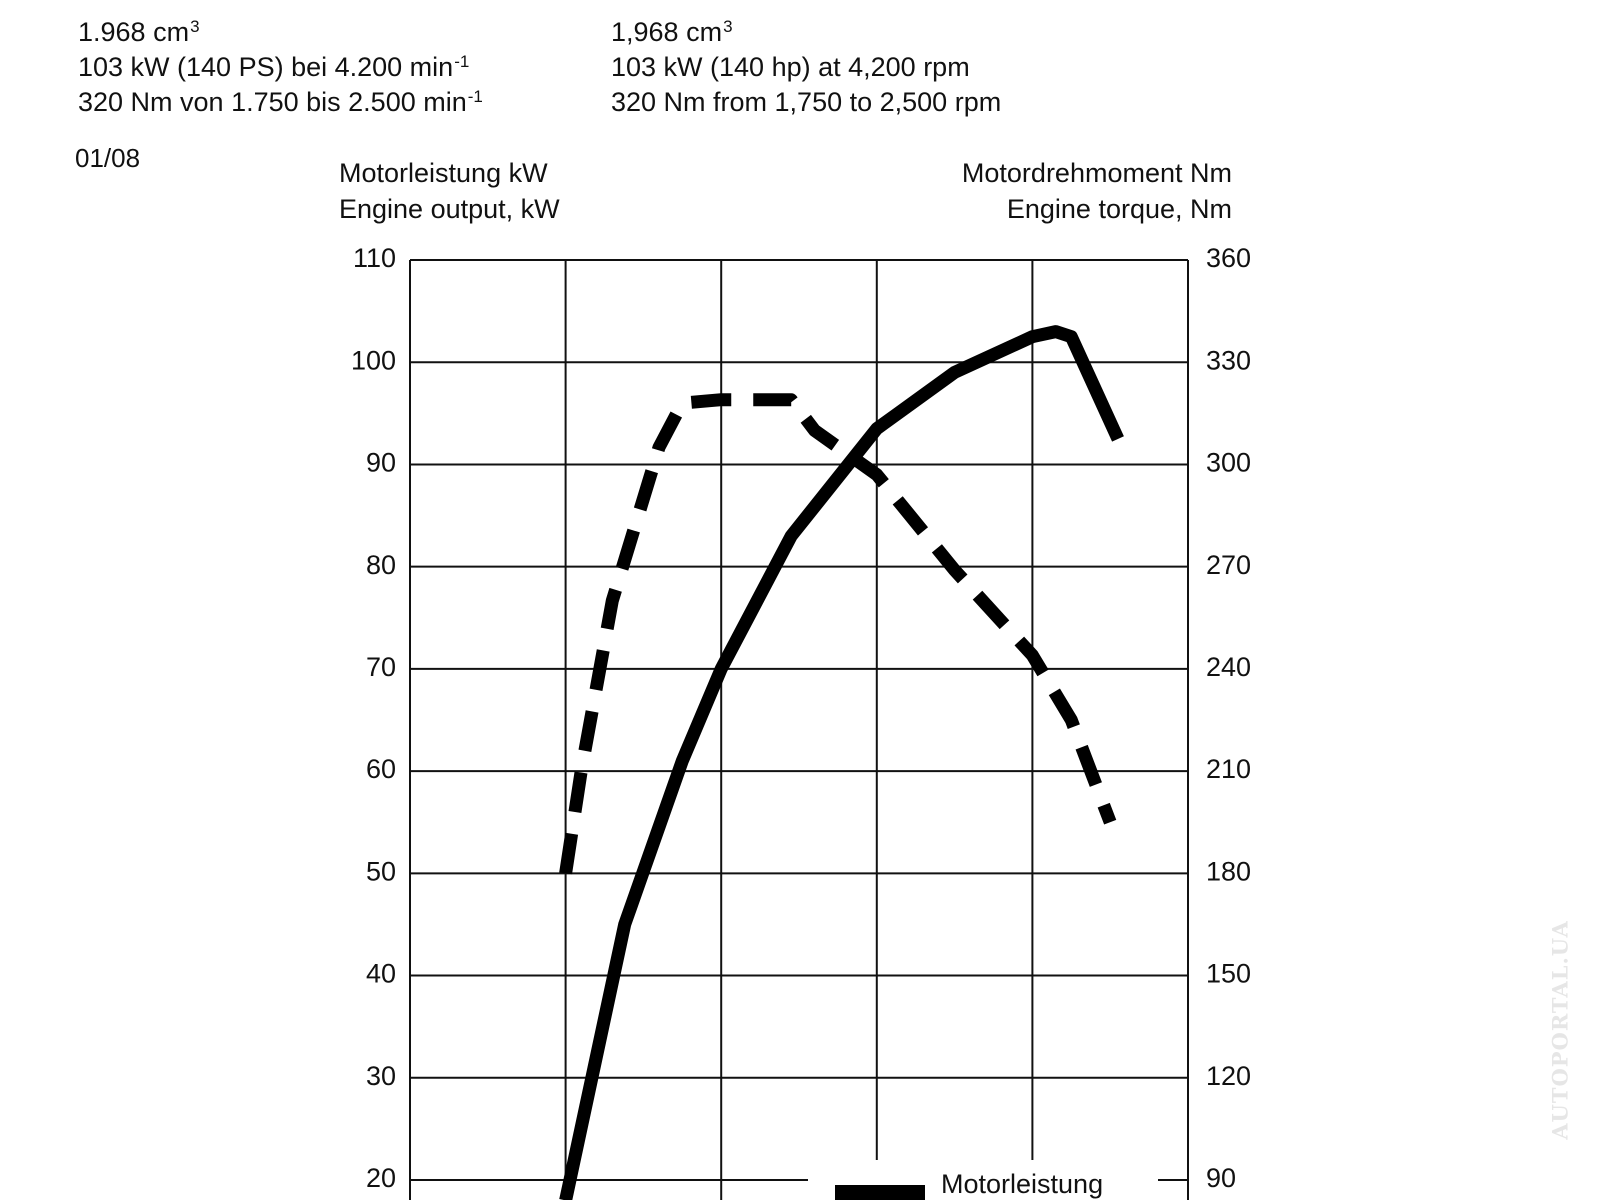 This screenshot has height=1200, width=1600. I want to click on left-tick-label: 40, so click(381, 974).